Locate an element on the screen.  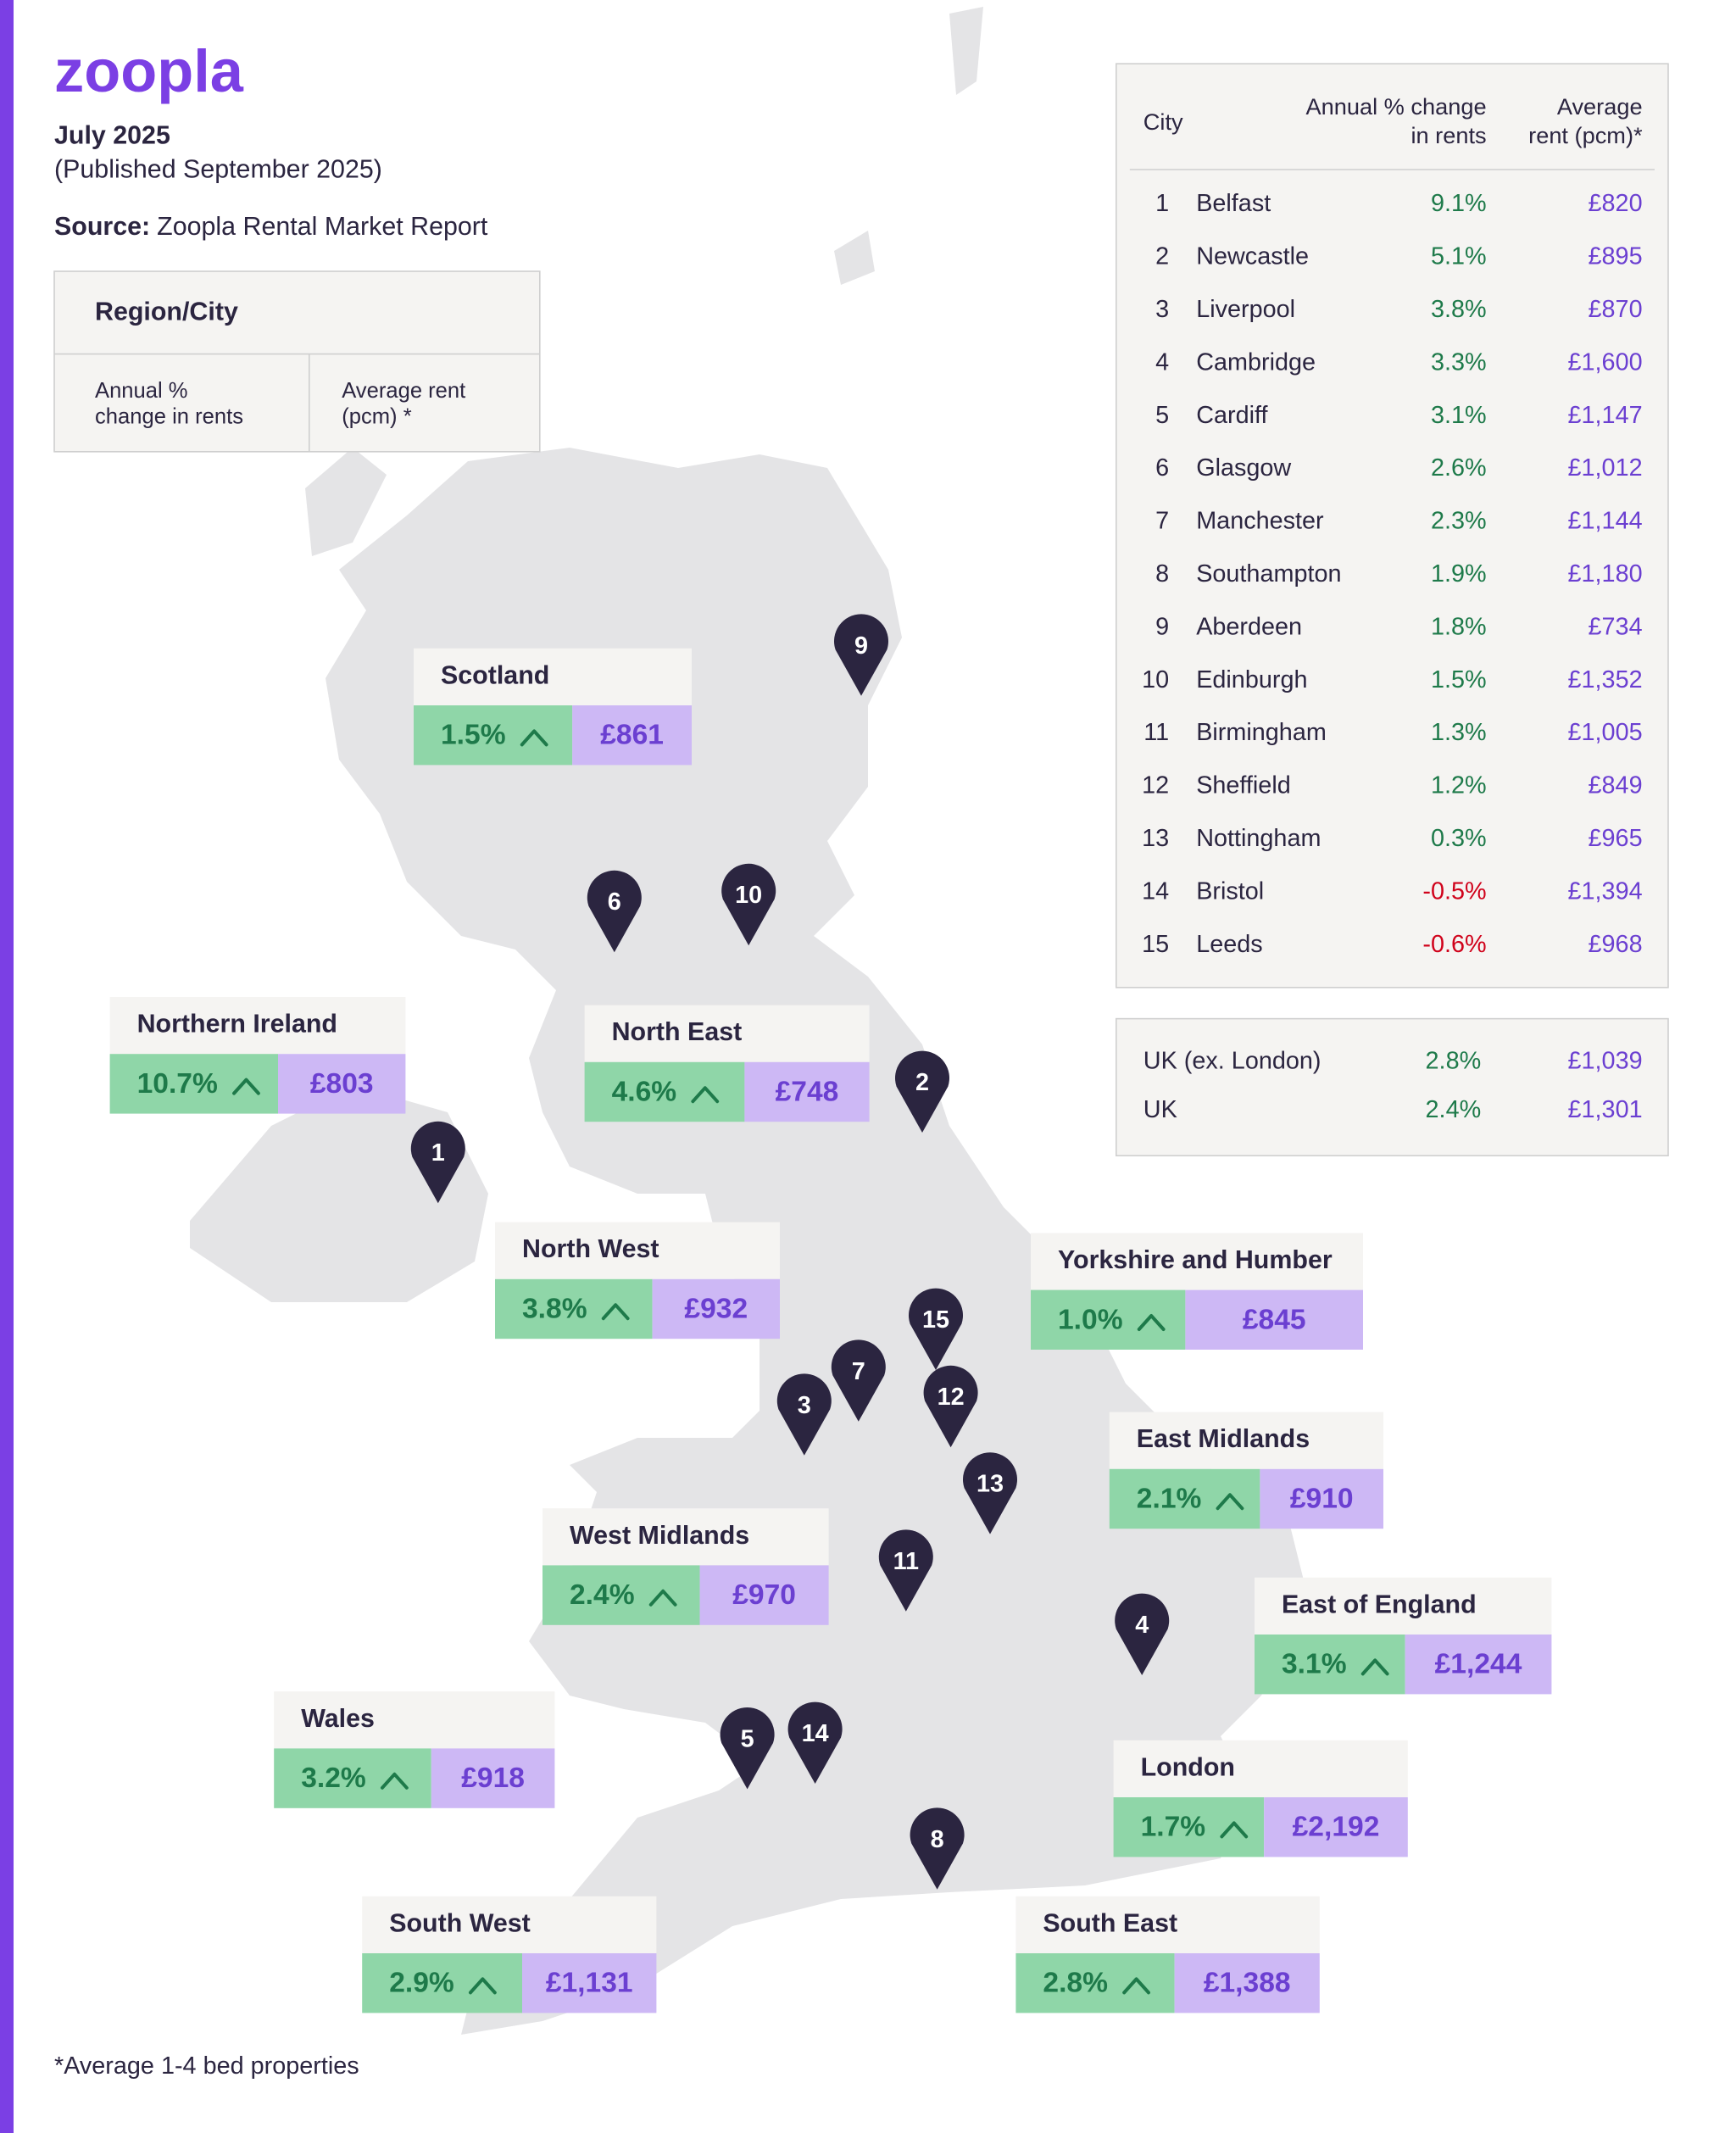
region-box: West Midlands 2.4% £970 is located at coordinates (685, 1566).